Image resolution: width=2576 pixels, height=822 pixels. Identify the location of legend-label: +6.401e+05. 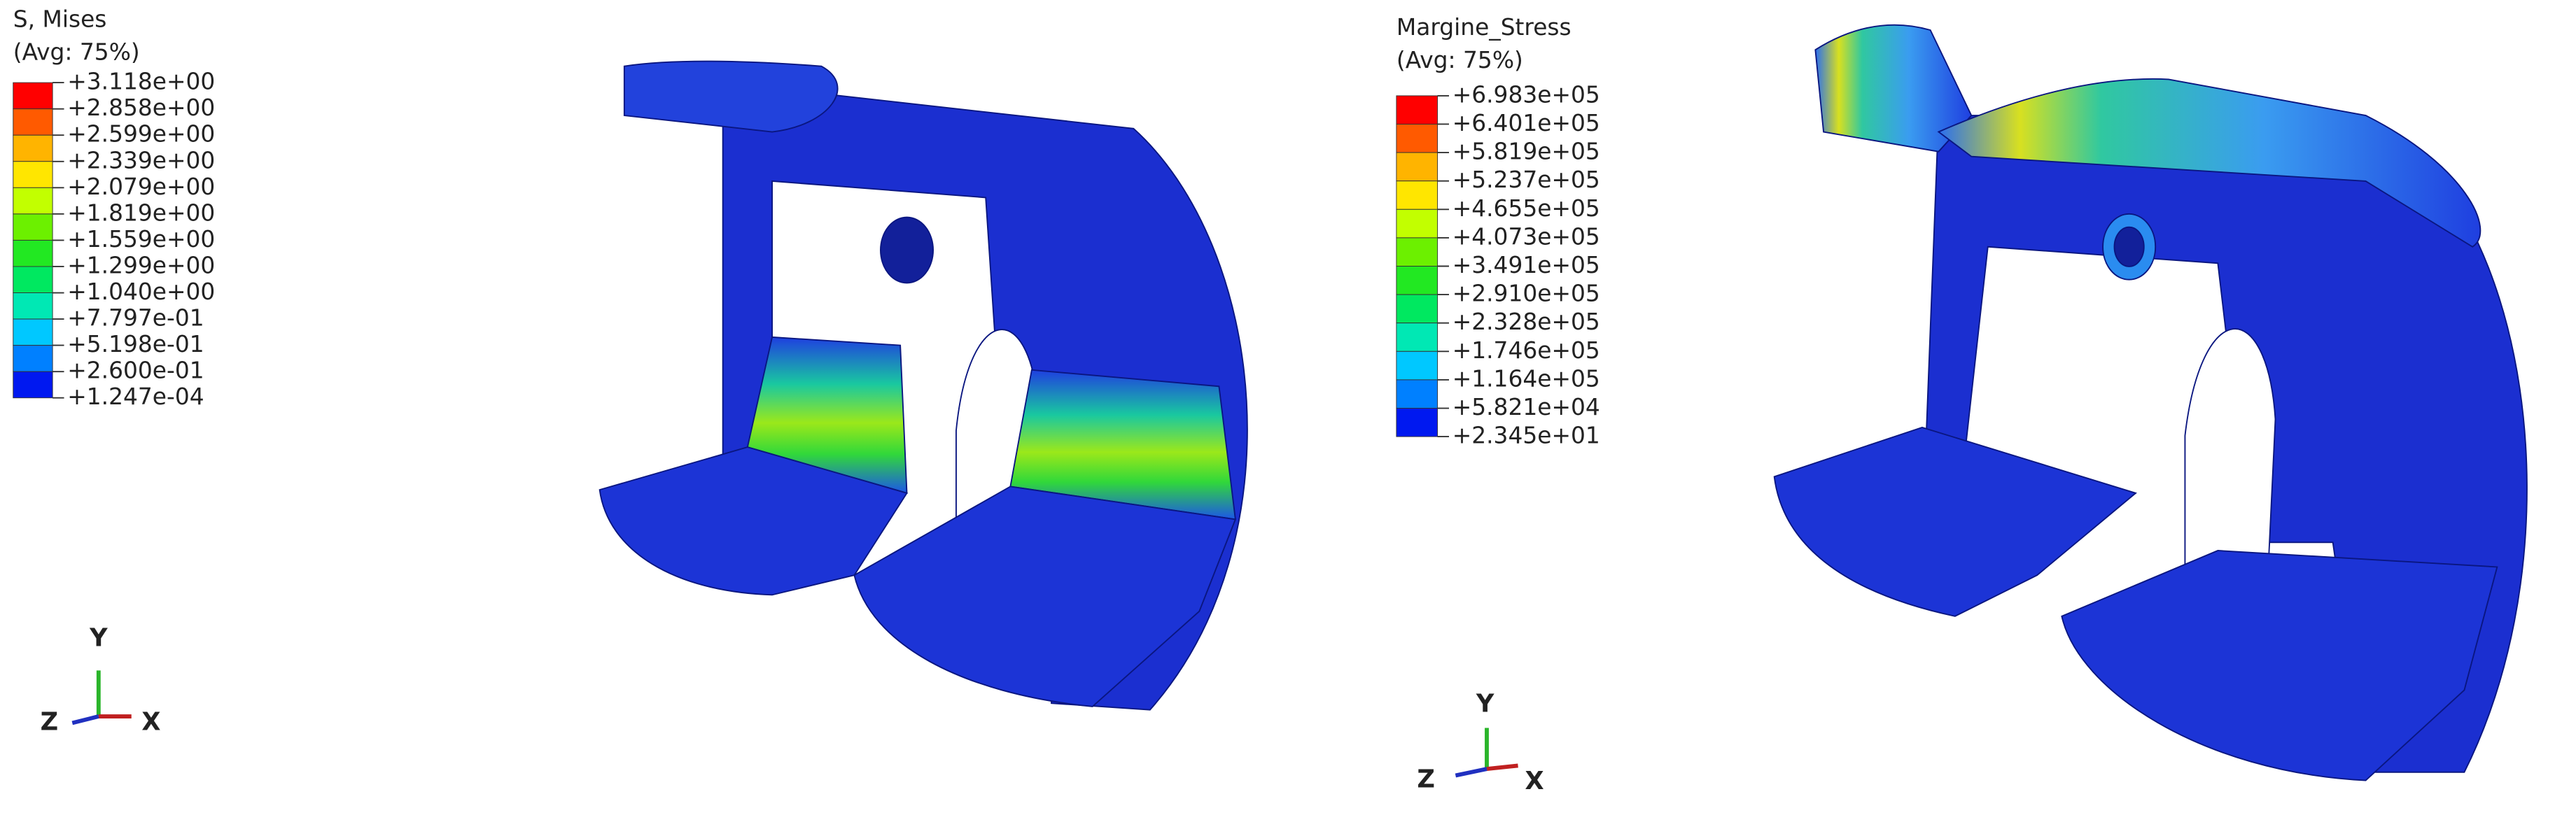
(1526, 123).